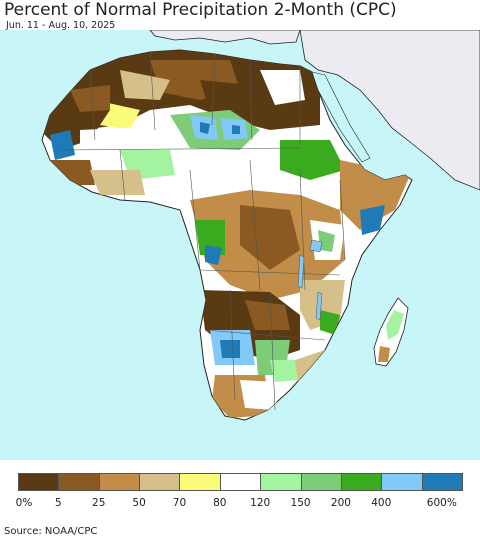  Describe the element at coordinates (58, 503) in the screenshot. I see `legend-tick-label: 5` at that location.